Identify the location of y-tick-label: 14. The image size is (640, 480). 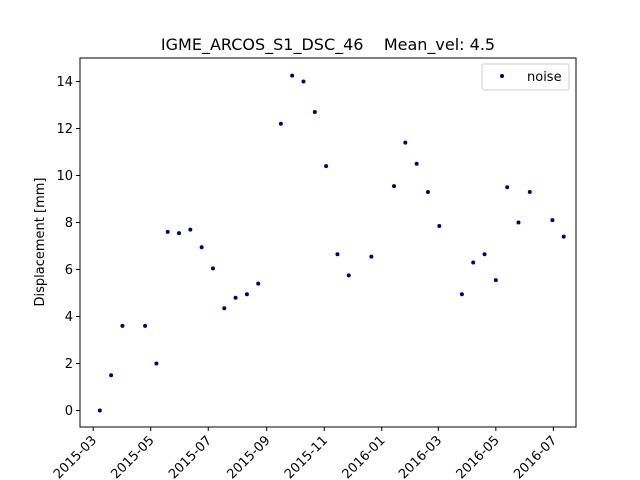
(64, 82).